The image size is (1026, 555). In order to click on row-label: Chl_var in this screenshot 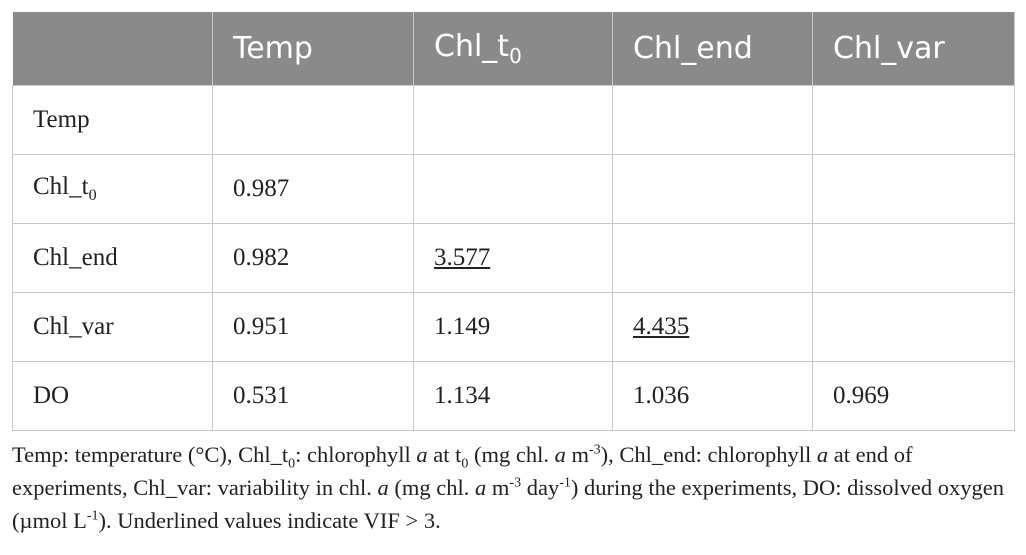, I will do `click(112, 327)`.